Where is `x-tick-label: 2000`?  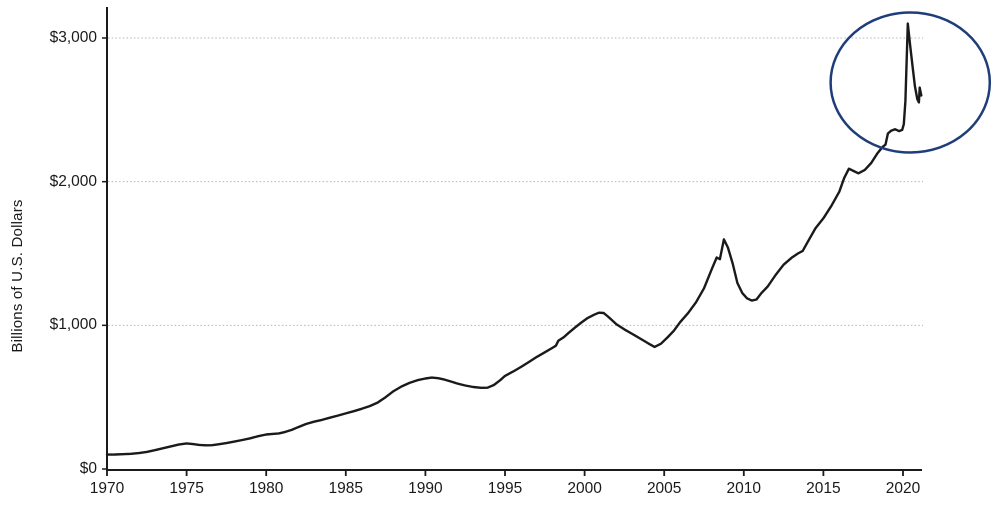 x-tick-label: 2000 is located at coordinates (584, 488).